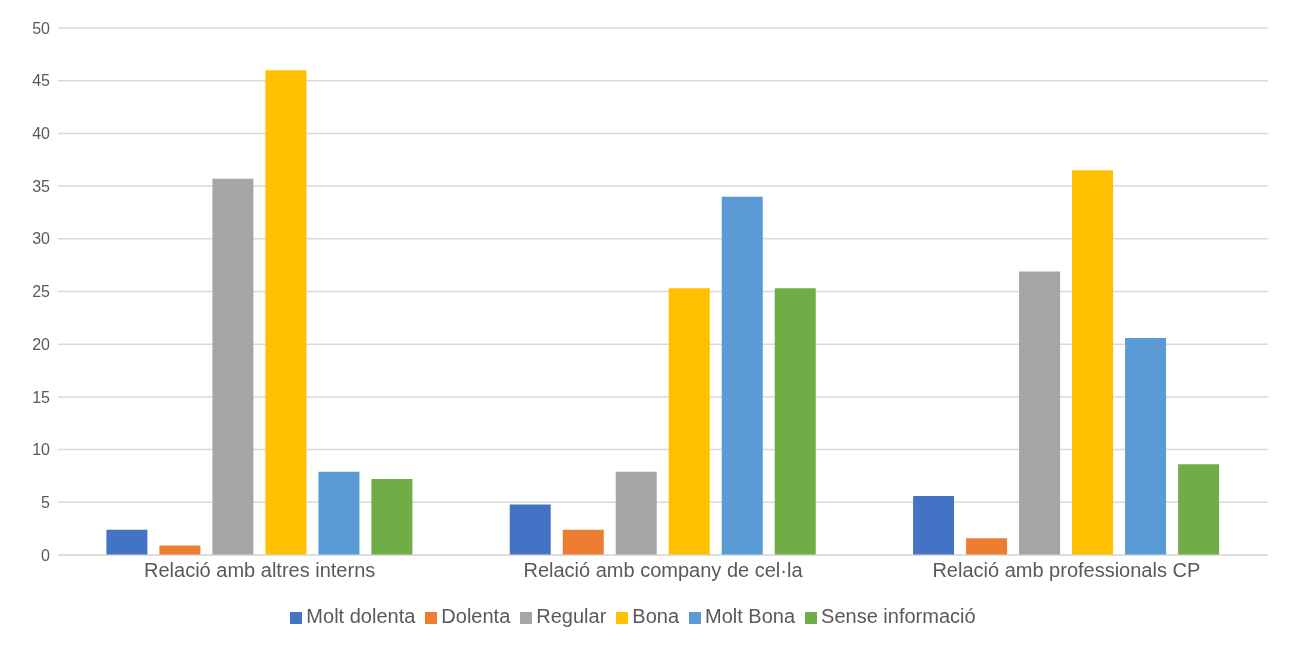 Image resolution: width=1302 pixels, height=653 pixels. What do you see at coordinates (41, 186) in the screenshot?
I see `y-tick-label: 35` at bounding box center [41, 186].